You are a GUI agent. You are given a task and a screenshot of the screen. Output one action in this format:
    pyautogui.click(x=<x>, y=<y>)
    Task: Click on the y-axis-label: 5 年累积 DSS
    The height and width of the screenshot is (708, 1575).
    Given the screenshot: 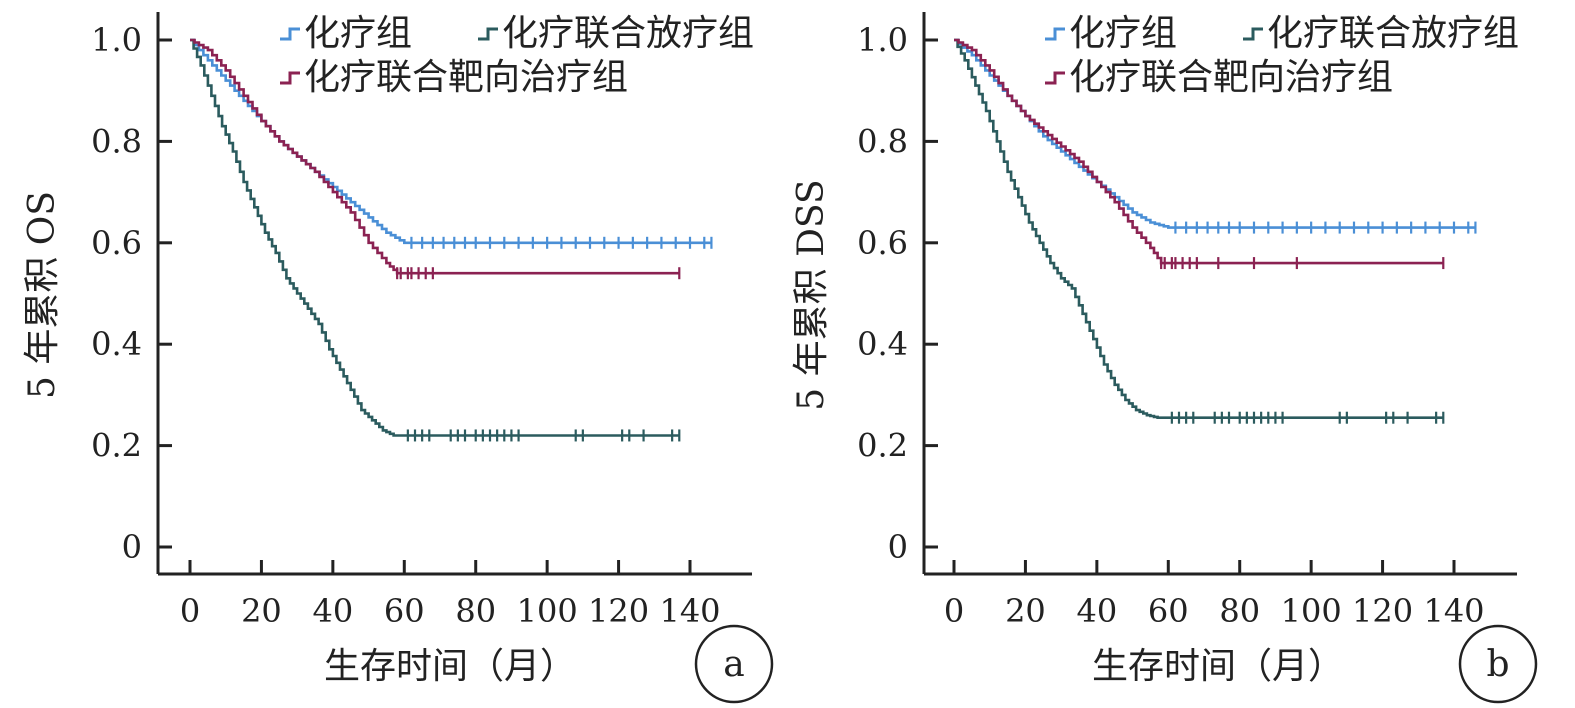 What is the action you would take?
    pyautogui.click(x=811, y=294)
    